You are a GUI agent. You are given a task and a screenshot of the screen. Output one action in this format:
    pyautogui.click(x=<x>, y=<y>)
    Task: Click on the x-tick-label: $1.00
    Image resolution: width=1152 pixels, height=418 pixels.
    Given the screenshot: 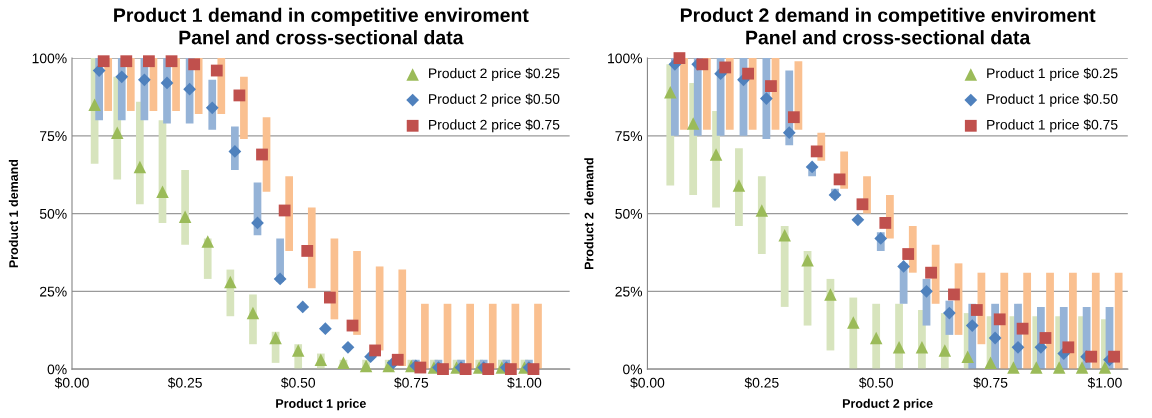 What is the action you would take?
    pyautogui.click(x=524, y=383)
    